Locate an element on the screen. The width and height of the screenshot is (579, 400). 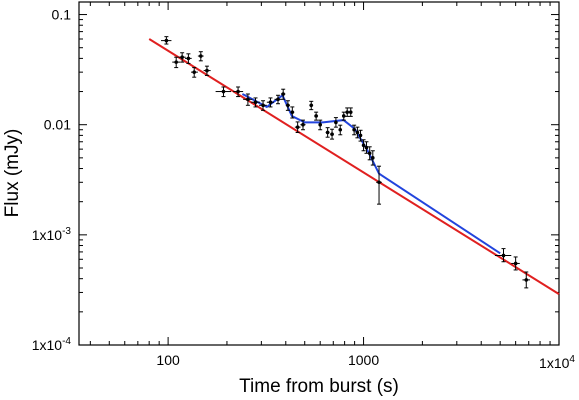
y-tick-label: 1x10⁻⁴ is located at coordinates (52, 344).